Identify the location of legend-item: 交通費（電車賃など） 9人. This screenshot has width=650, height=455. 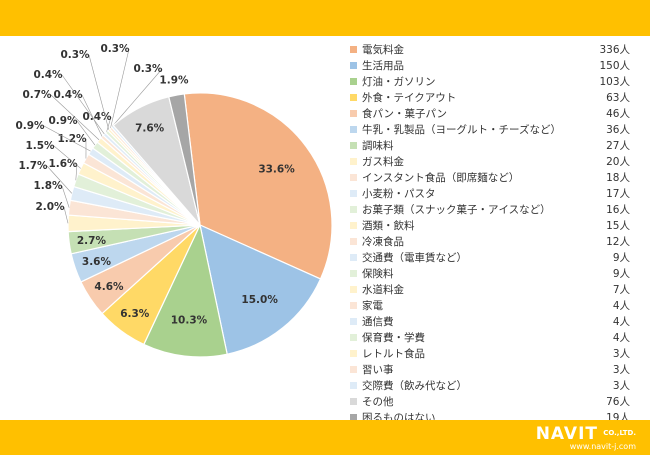
(495, 258).